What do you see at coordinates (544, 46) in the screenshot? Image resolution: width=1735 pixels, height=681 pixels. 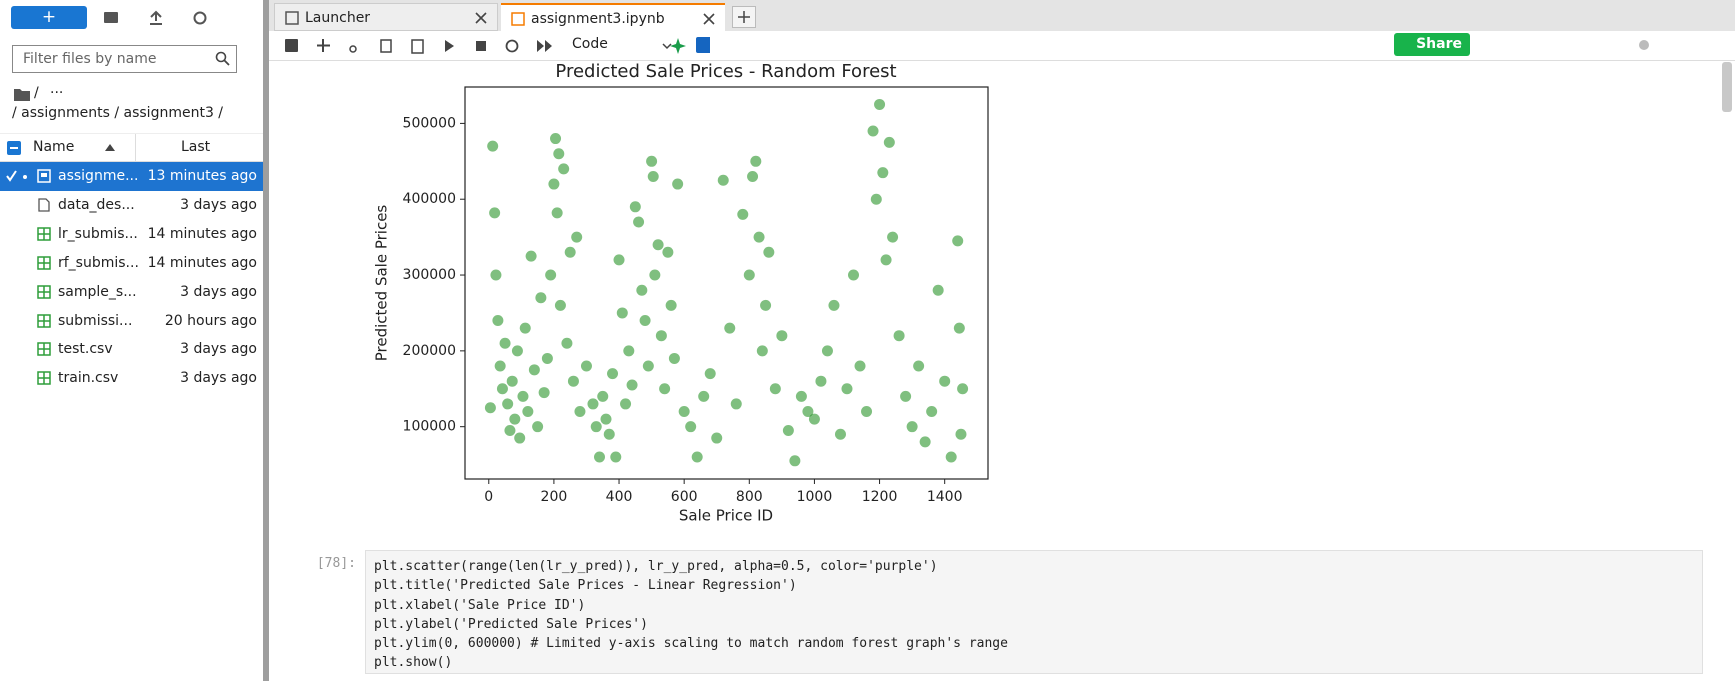 I see `run-all-icon` at bounding box center [544, 46].